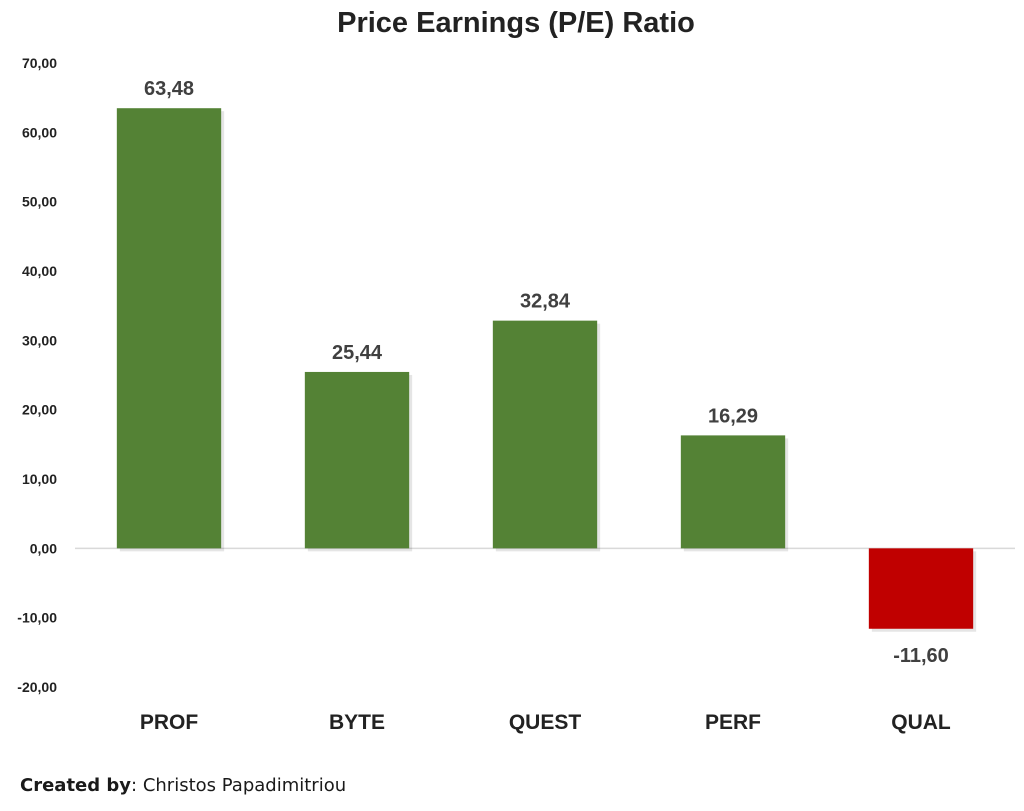  What do you see at coordinates (733, 722) in the screenshot?
I see `x-tick-label: PERF` at bounding box center [733, 722].